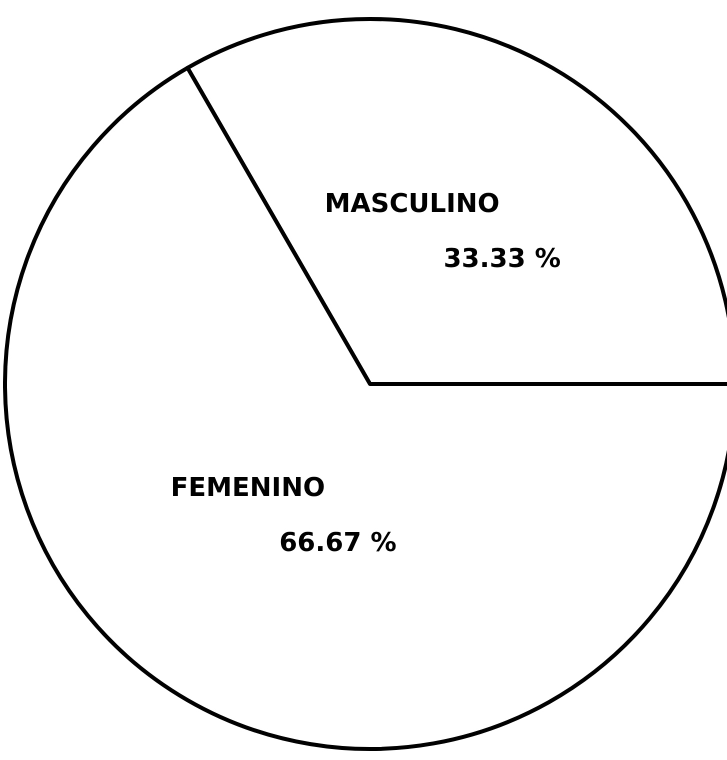 This screenshot has width=727, height=760. What do you see at coordinates (412, 203) in the screenshot?
I see `slice-label: MASCULINO` at bounding box center [412, 203].